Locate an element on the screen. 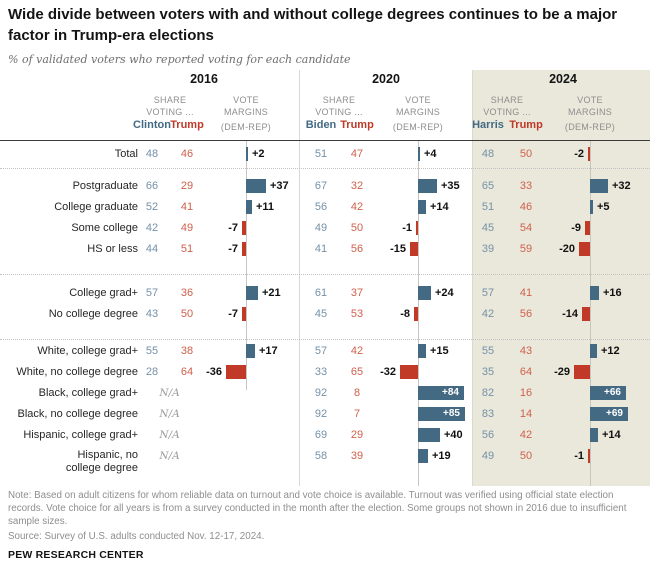  year-header-2016: 2016 is located at coordinates (204, 79).